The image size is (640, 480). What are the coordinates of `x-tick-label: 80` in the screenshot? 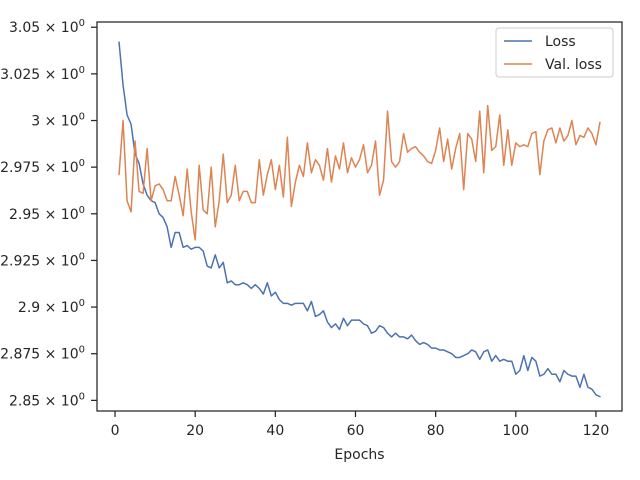 It's located at (436, 431).